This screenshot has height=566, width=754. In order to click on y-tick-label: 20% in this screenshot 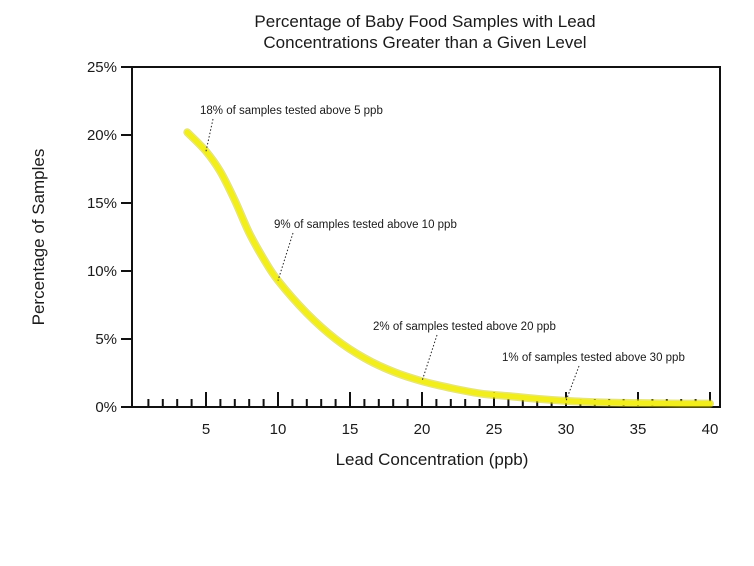, I will do `click(102, 135)`.